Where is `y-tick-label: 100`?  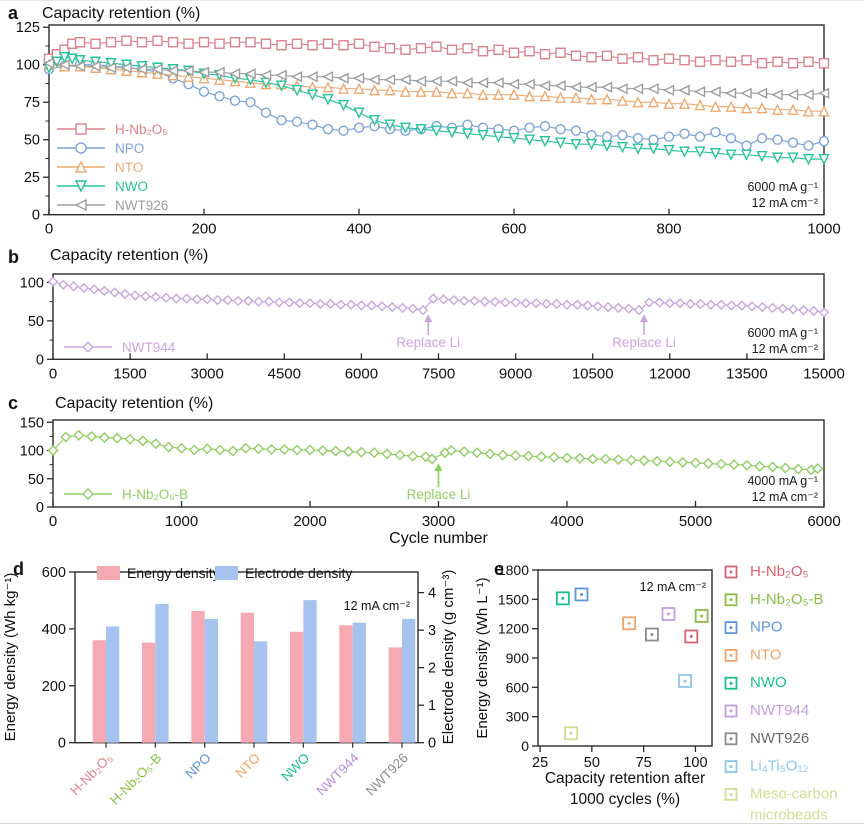 y-tick-label: 100 is located at coordinates (28, 66).